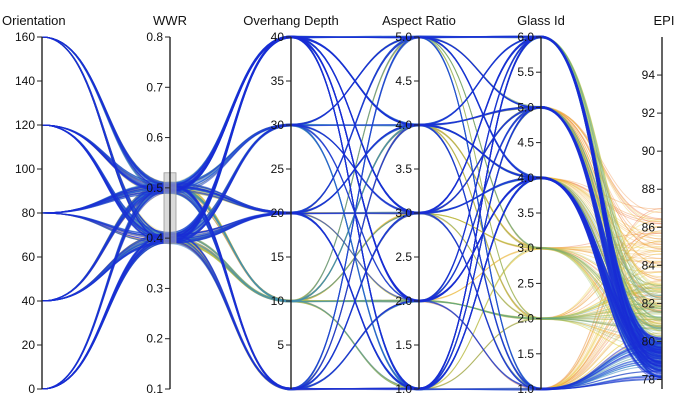  What do you see at coordinates (649, 265) in the screenshot?
I see `tick-label: 84` at bounding box center [649, 265].